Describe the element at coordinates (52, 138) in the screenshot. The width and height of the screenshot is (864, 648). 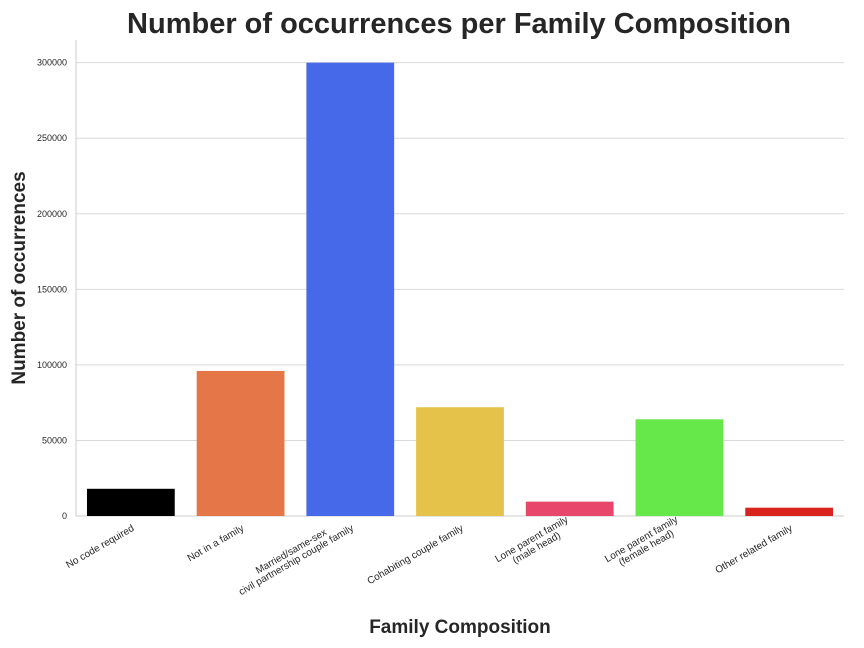
I see `y-tick-label: 250000` at that location.